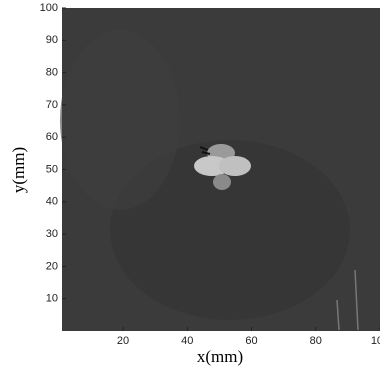 This screenshot has width=380, height=374. Describe the element at coordinates (52, 266) in the screenshot. I see `y-tick-label: 20` at that location.